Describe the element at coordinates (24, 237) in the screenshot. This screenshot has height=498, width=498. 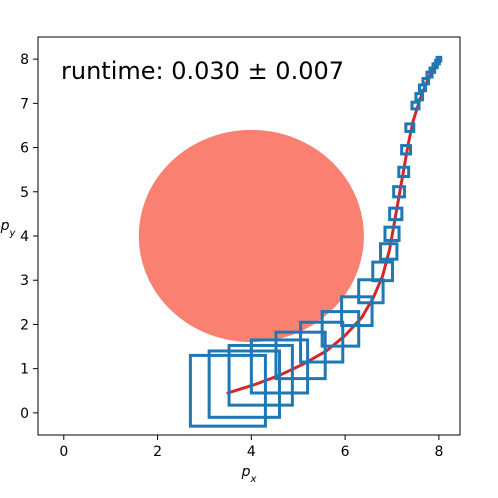
I see `y-tick-label: 4` at that location.